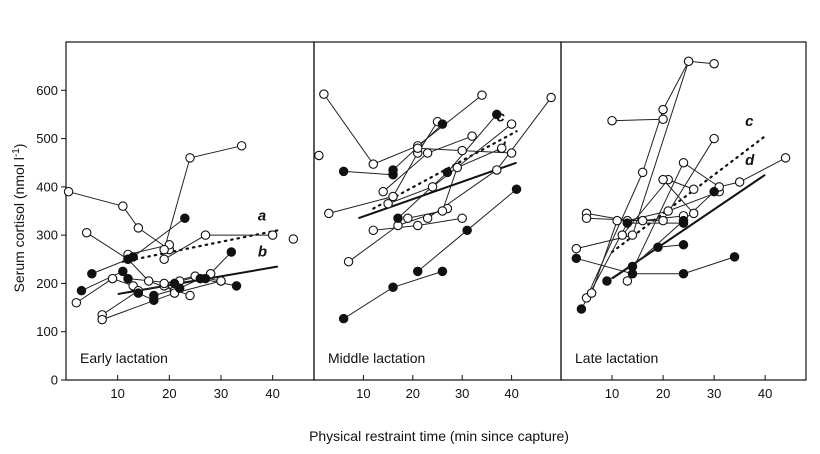 The image size is (820, 454). What do you see at coordinates (47, 235) in the screenshot?
I see `y-tick-label: 300` at bounding box center [47, 235].